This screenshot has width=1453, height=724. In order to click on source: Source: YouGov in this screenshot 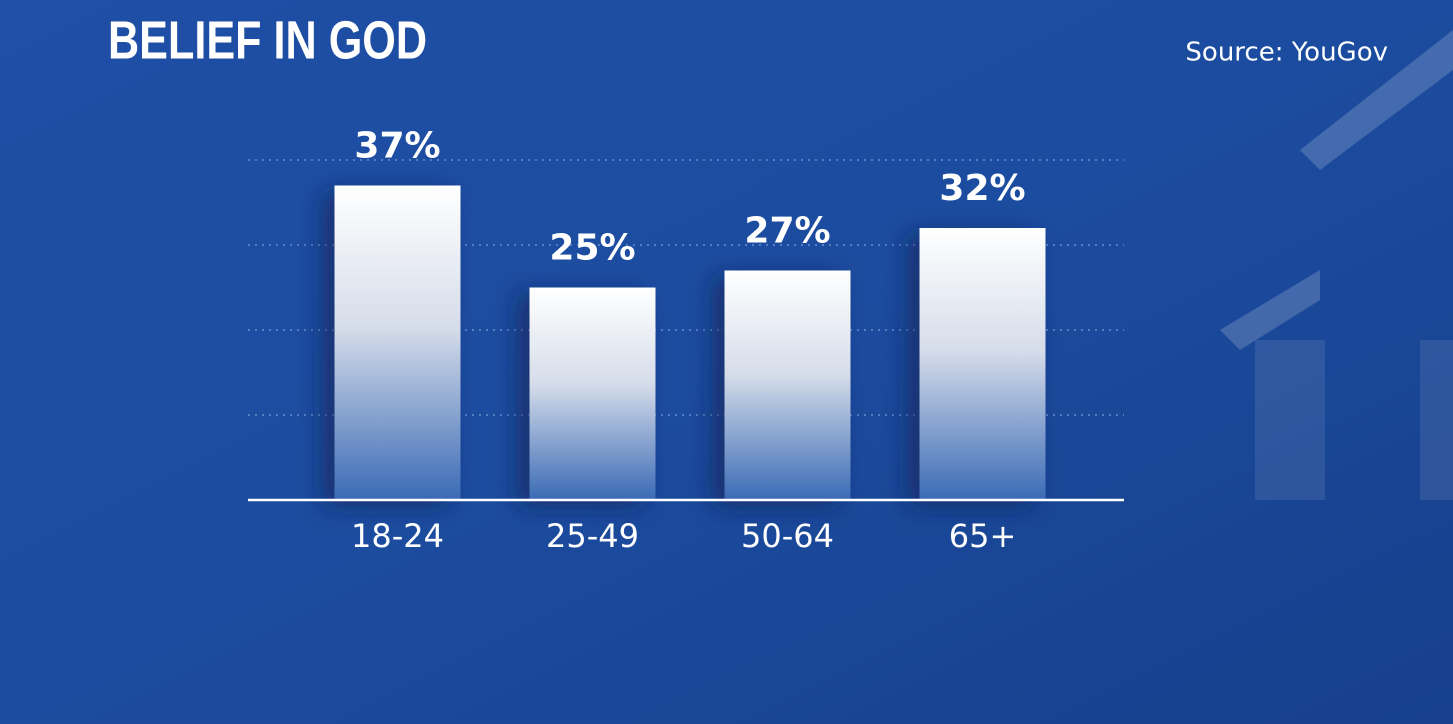, I will do `click(1286, 53)`.